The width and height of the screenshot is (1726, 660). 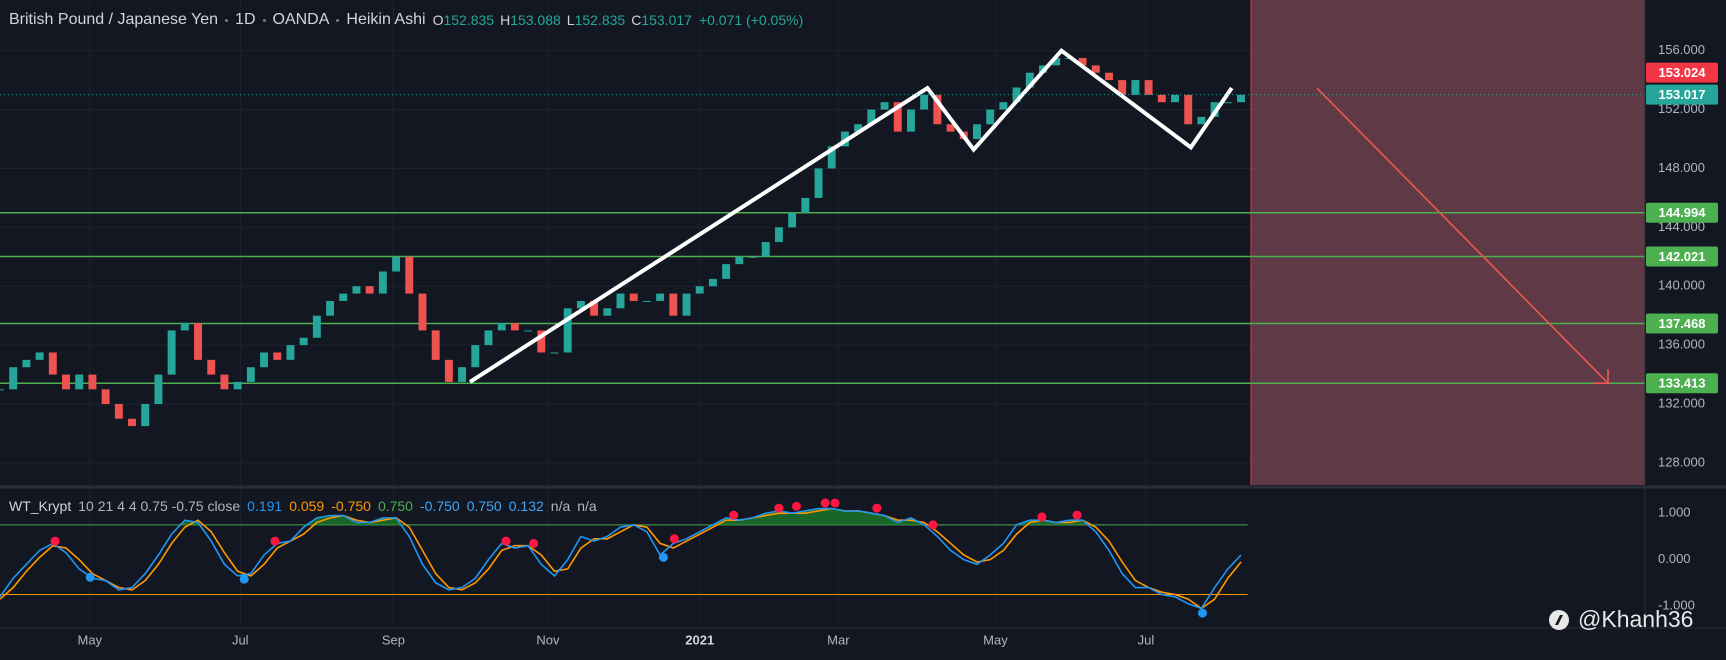 I want to click on ohlc-label: H, so click(x=505, y=20).